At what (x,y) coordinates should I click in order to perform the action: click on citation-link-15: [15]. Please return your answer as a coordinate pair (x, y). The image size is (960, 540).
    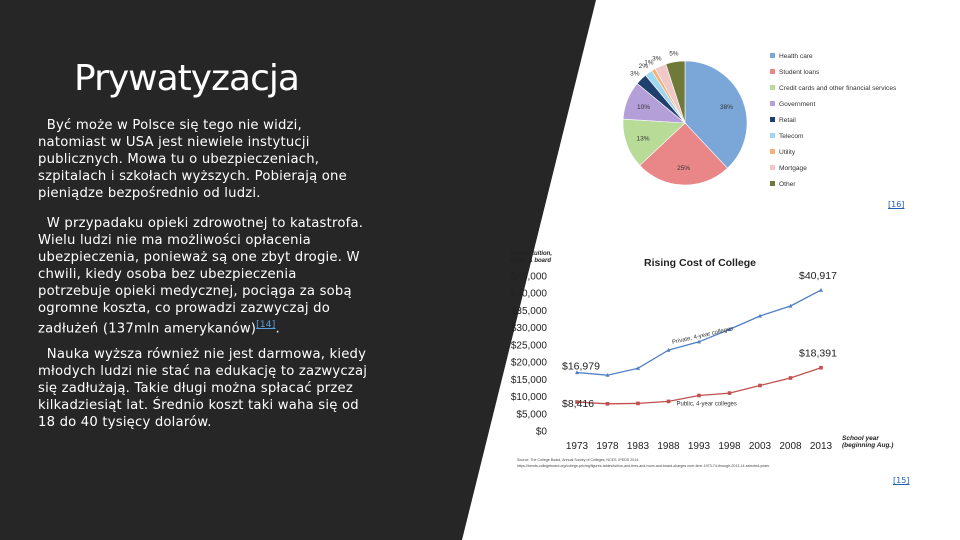
    Looking at the image, I should click on (901, 480).